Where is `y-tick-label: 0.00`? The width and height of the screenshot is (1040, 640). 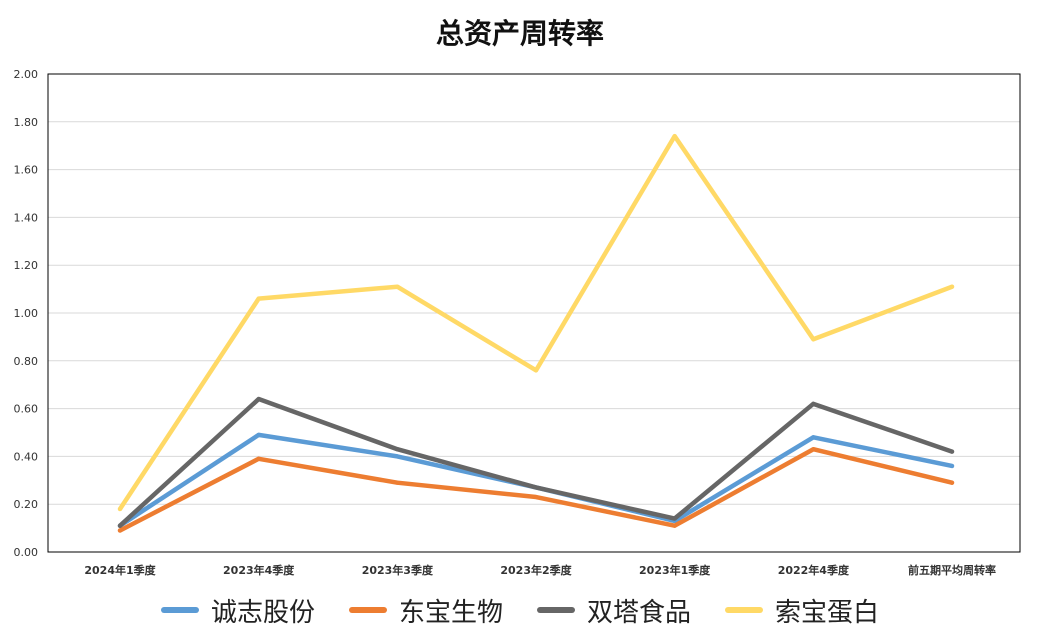 y-tick-label: 0.00 is located at coordinates (26, 552).